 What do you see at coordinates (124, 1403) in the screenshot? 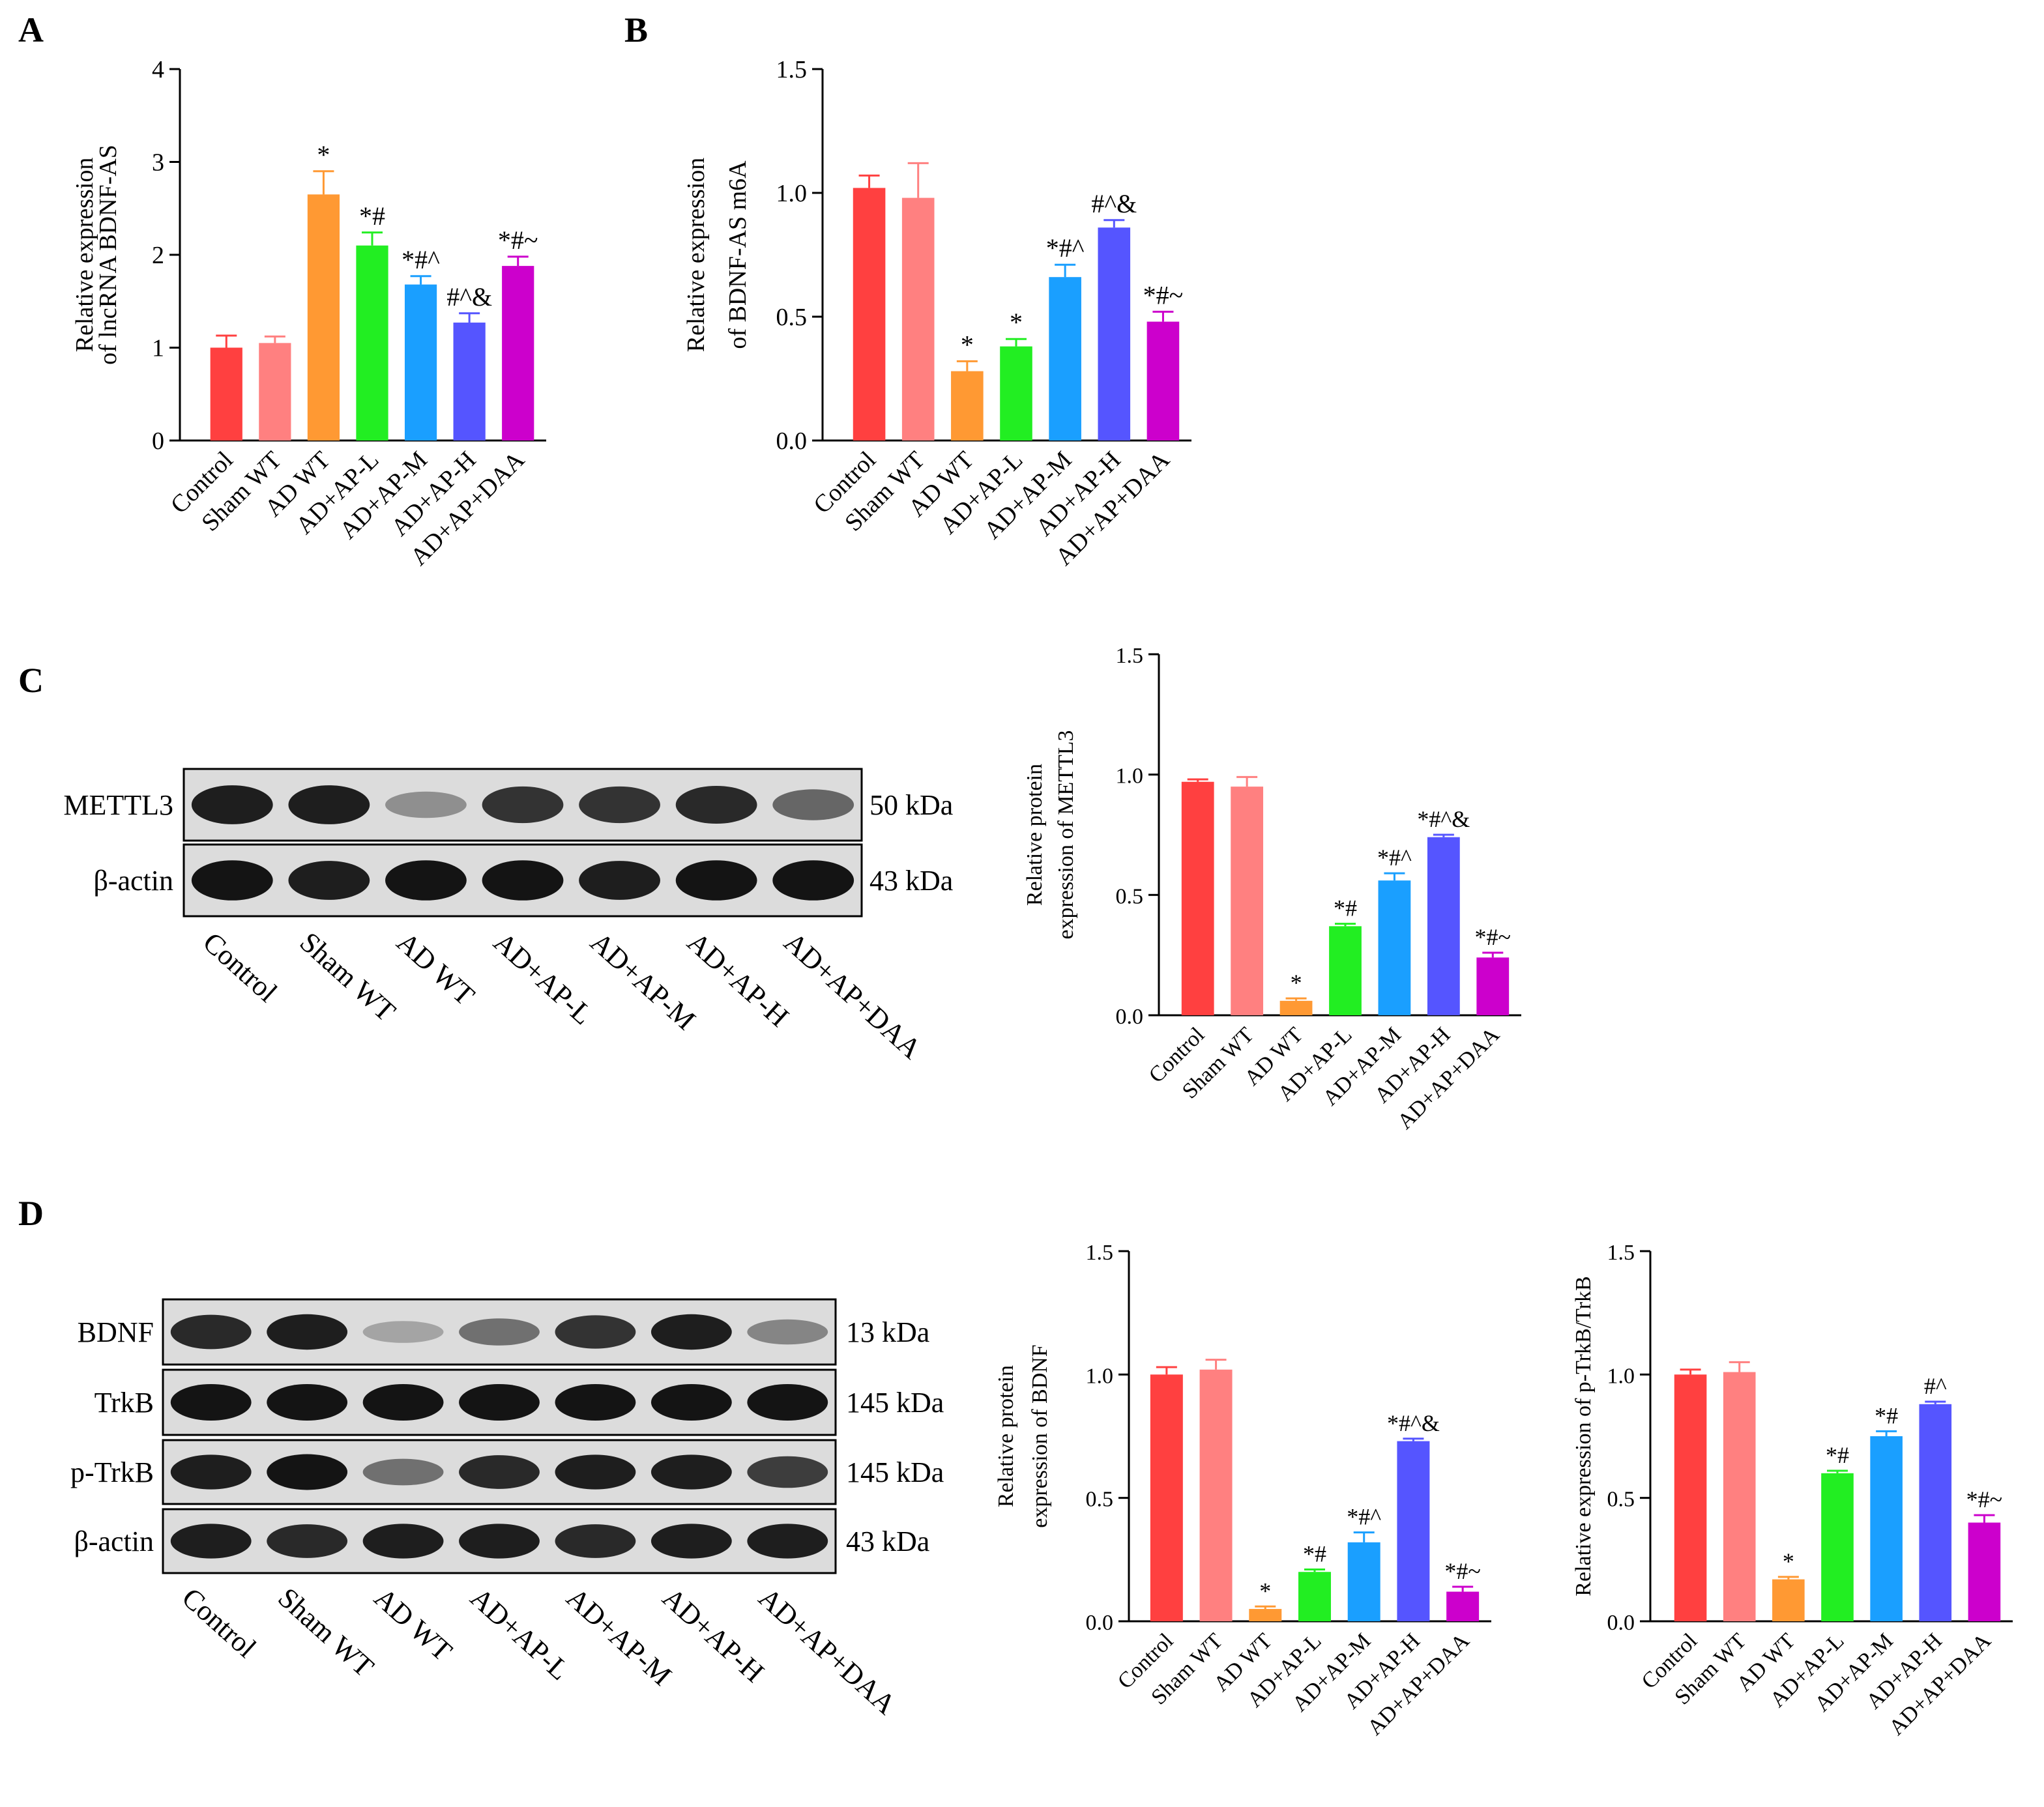
I see `band-name-label: TrkB` at bounding box center [124, 1403].